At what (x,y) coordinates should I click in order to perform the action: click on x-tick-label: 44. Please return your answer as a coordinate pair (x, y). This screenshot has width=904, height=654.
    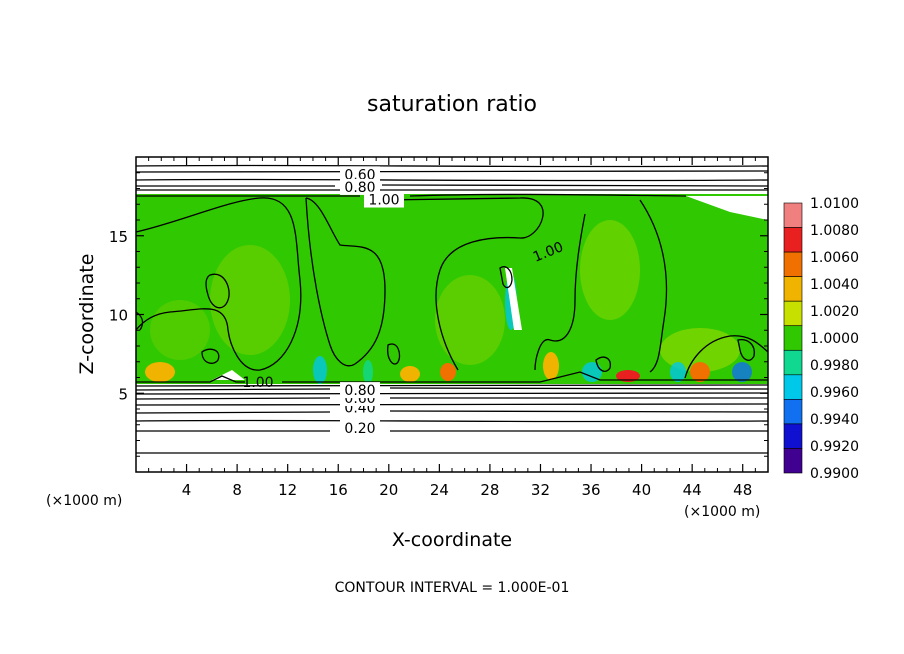
    Looking at the image, I should click on (692, 490).